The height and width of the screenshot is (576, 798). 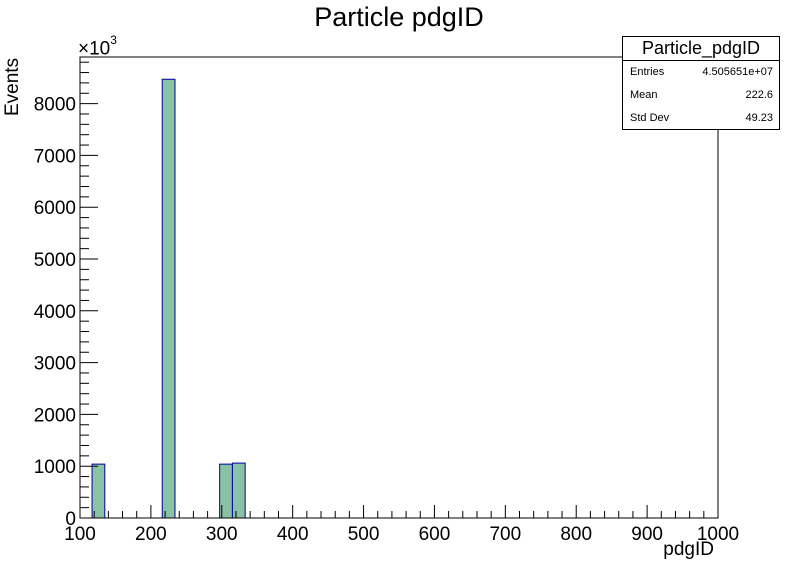 I want to click on x-tick-label: 1000, so click(x=718, y=534).